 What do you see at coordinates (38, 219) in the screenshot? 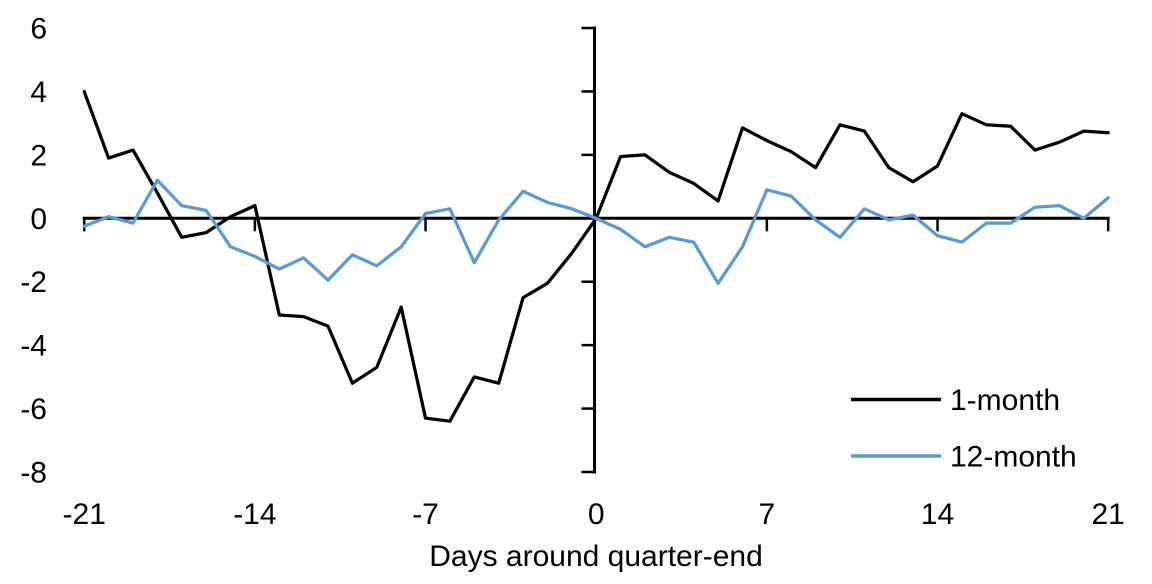
I see `y-tick-label: 0` at bounding box center [38, 219].